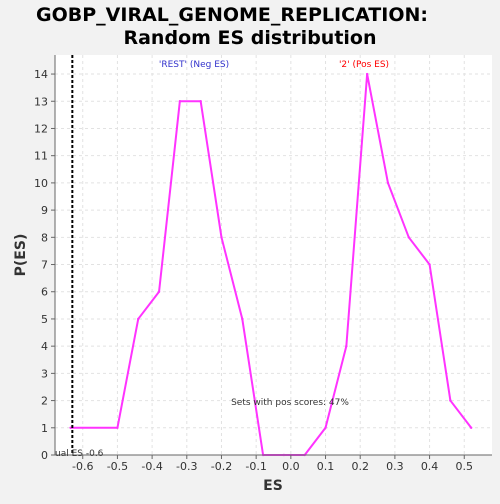 This screenshot has width=500, height=504. I want to click on chart-subtitle: Random ES distribution, so click(249, 38).